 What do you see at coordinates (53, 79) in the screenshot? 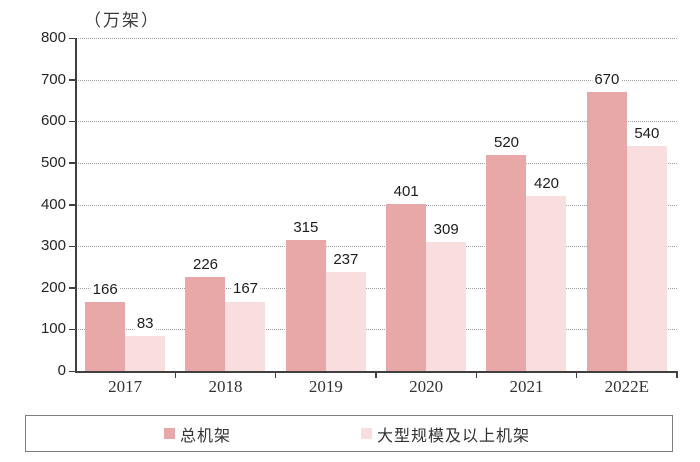
I see `y-tick-label: 700` at bounding box center [53, 79].